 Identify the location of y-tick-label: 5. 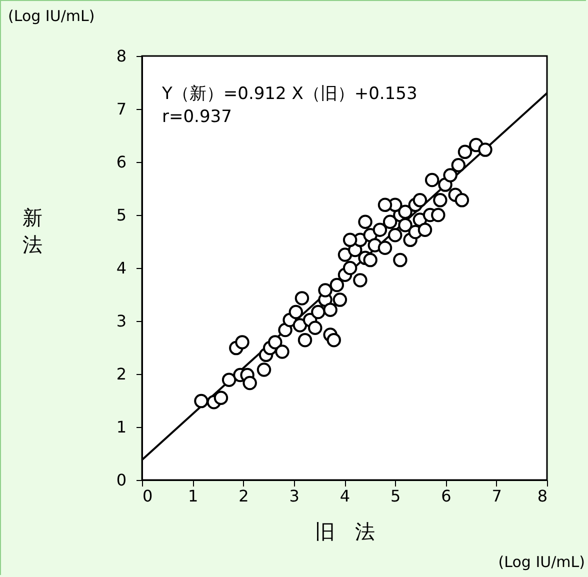
(121, 215).